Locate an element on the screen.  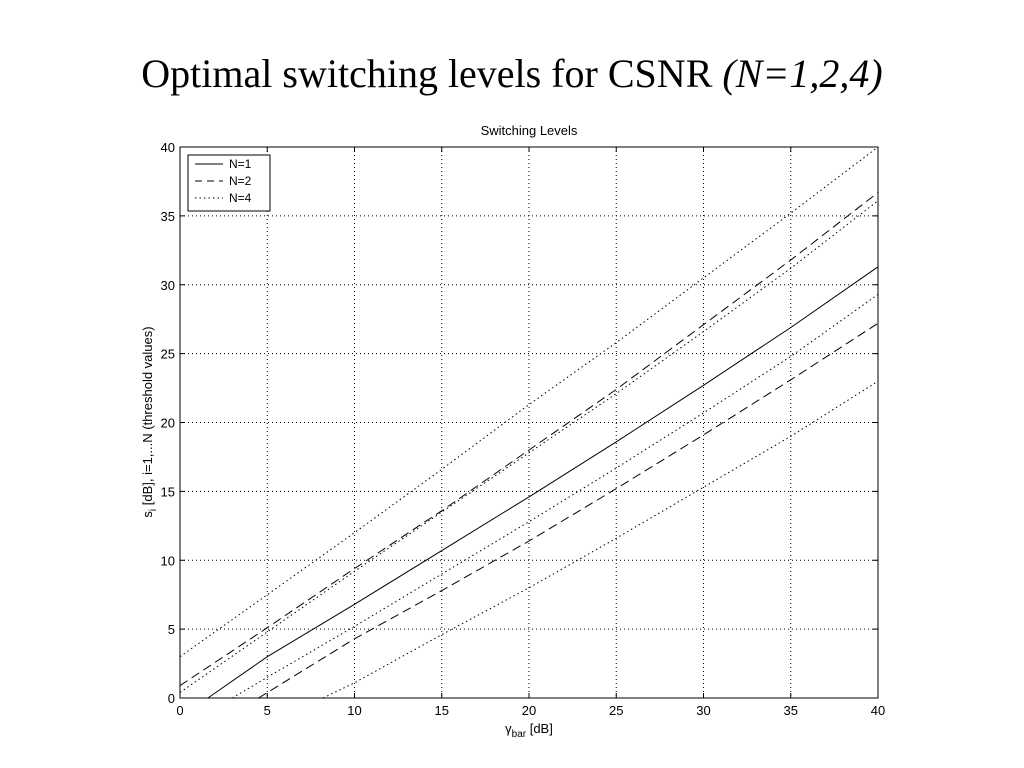
y-tick-label: 30 is located at coordinates (168, 285).